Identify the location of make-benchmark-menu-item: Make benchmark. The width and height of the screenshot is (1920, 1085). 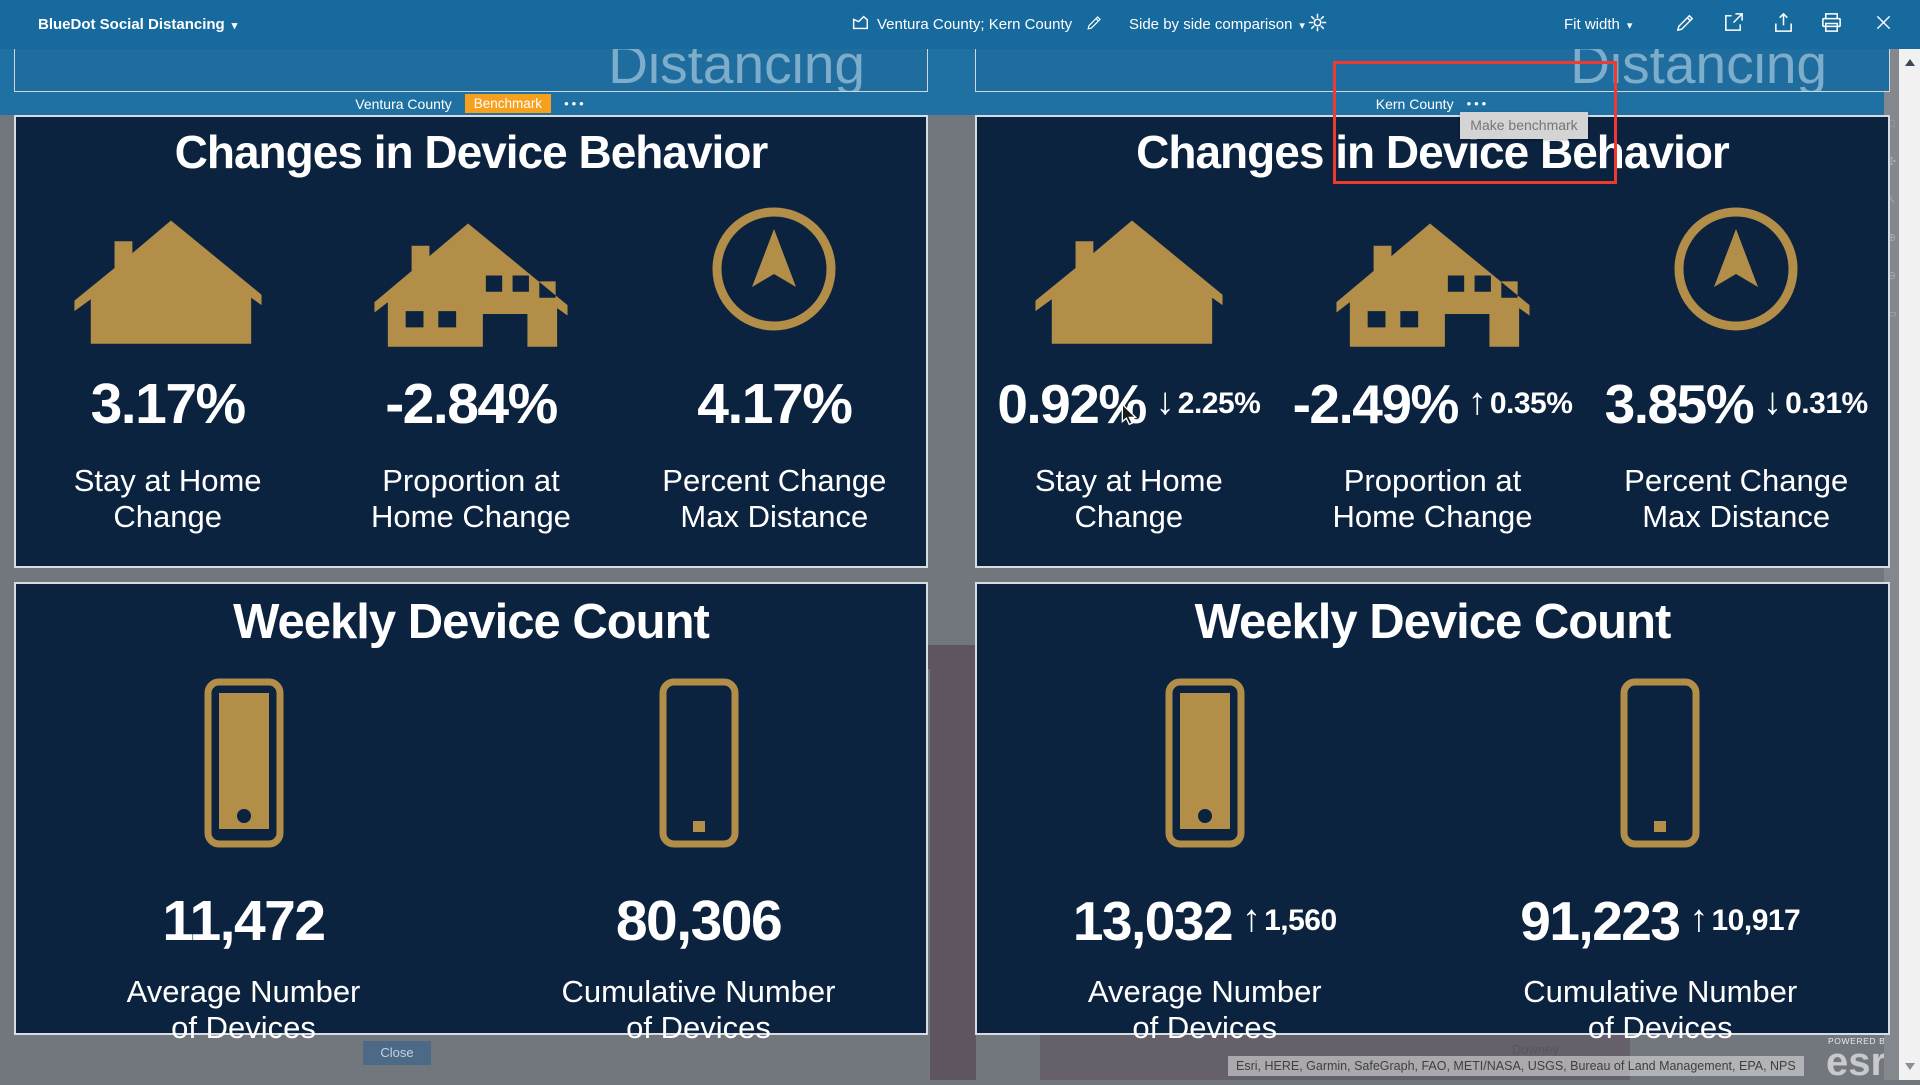
(1524, 125).